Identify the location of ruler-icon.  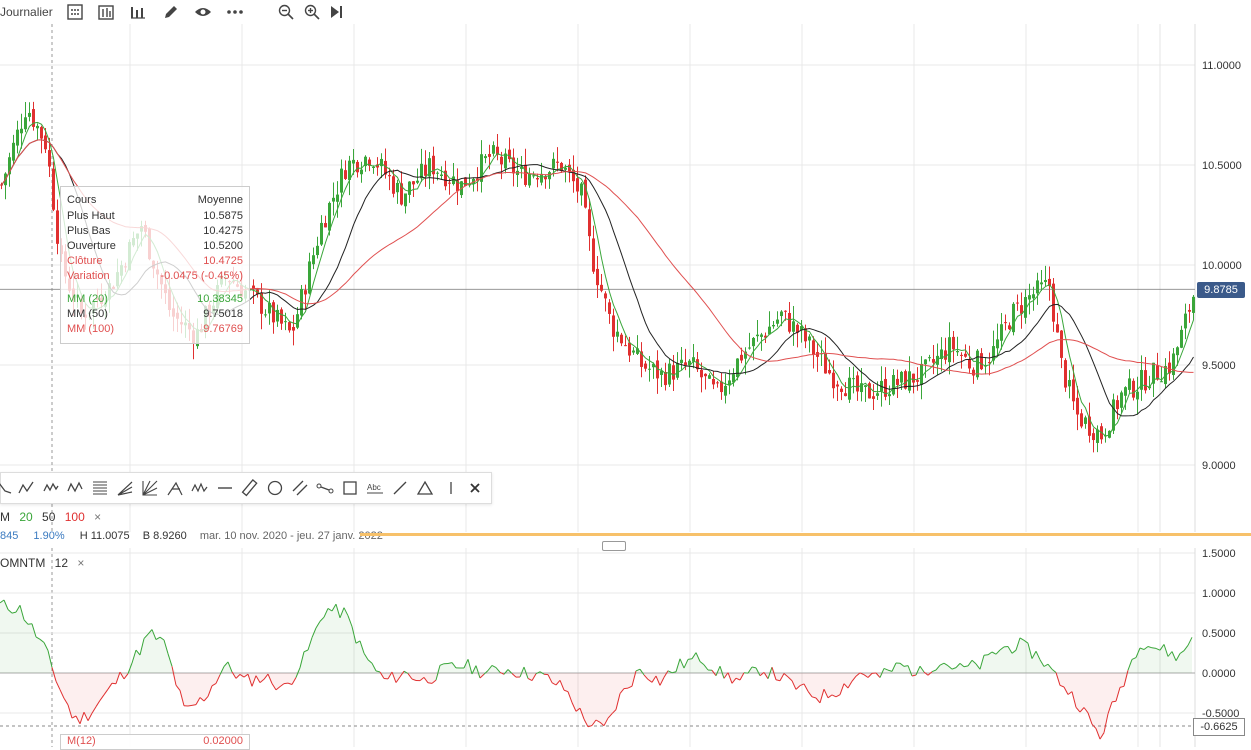
(250, 488).